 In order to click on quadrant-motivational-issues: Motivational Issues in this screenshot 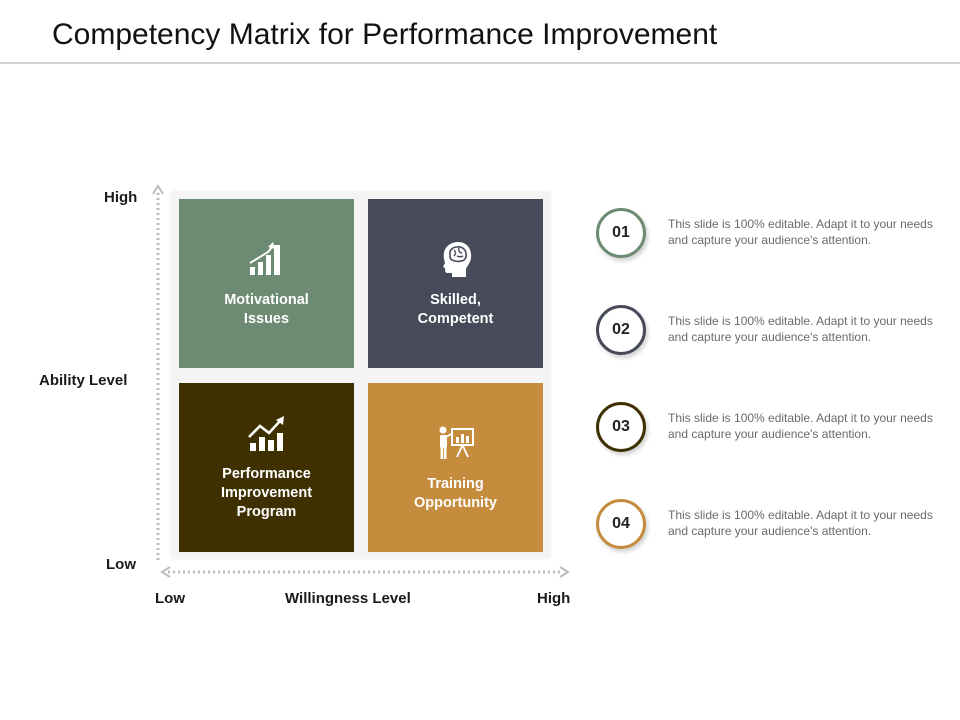, I will do `click(266, 283)`.